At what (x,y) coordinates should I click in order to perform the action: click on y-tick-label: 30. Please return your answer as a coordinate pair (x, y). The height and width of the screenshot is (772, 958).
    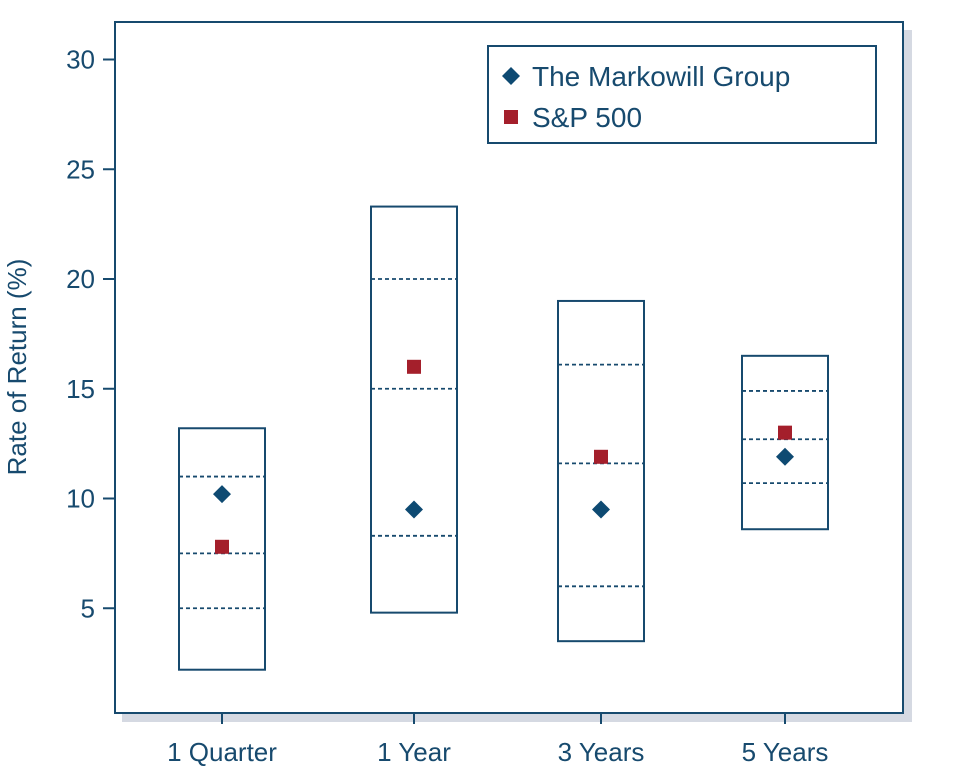
    Looking at the image, I should click on (80, 60).